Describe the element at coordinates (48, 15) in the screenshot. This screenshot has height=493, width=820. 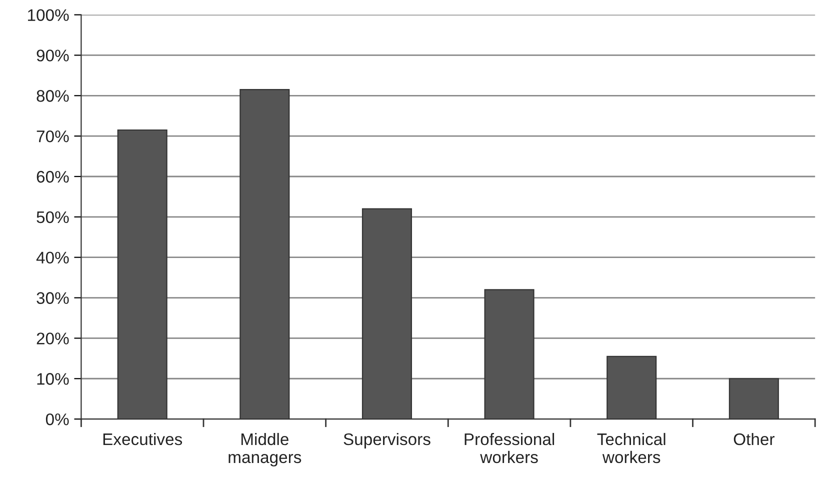
I see `y-tick-label: 100%` at that location.